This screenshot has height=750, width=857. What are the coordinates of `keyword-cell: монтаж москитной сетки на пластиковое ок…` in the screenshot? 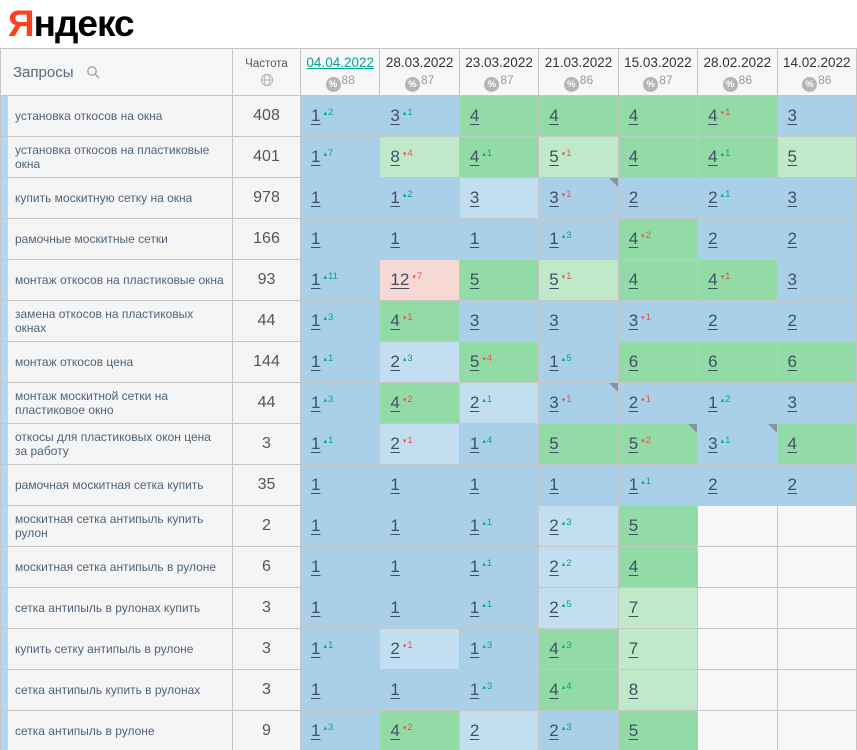 It's located at (116, 403).